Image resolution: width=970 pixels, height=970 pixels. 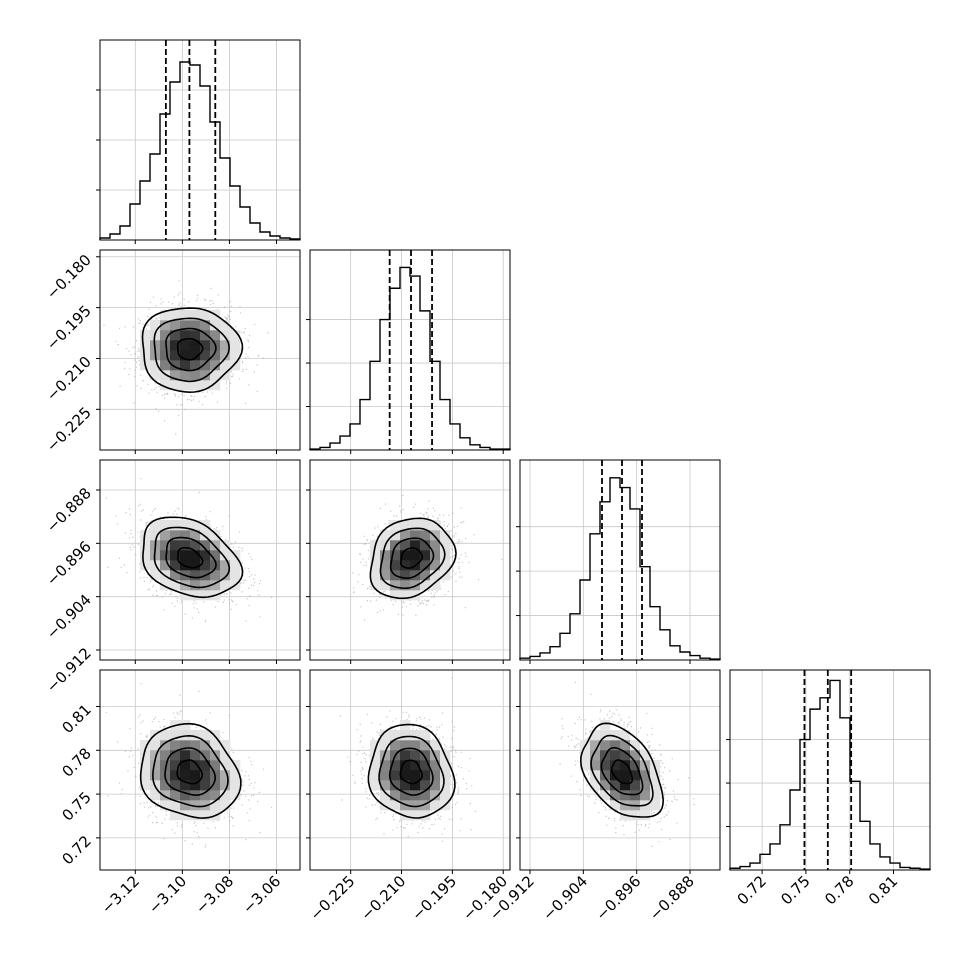 I want to click on panel-frame, so click(x=200, y=560).